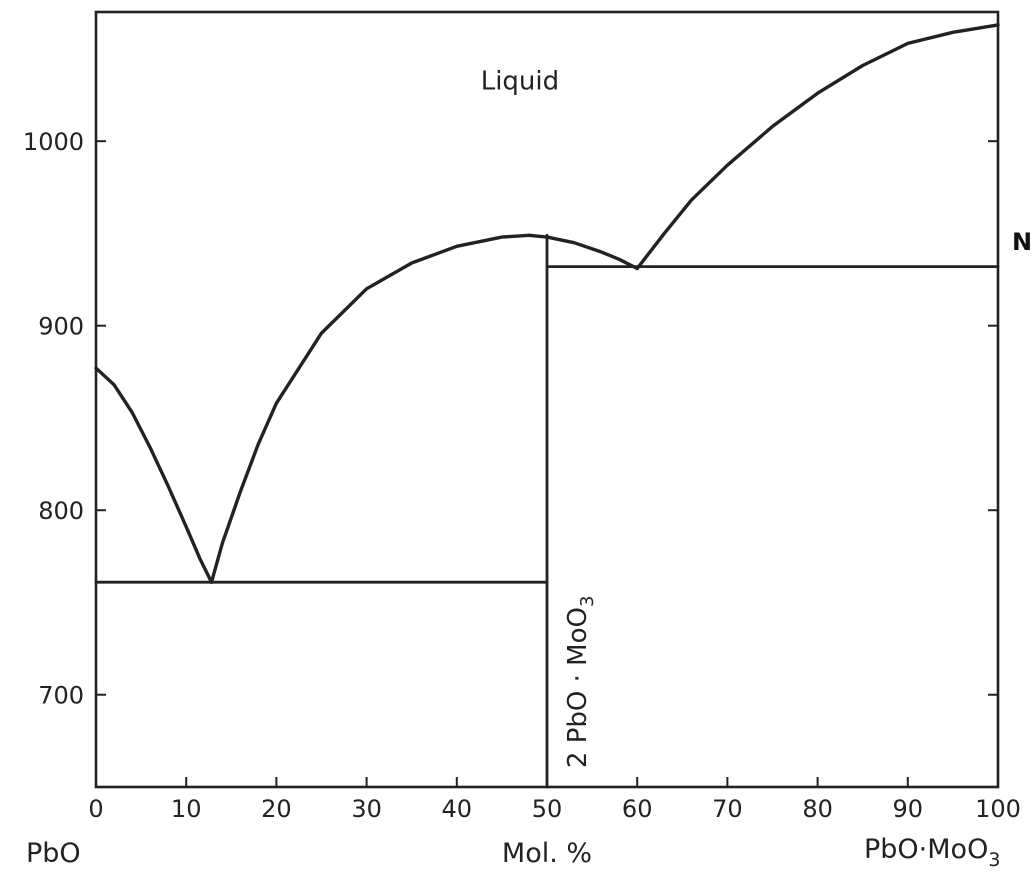 Image resolution: width=1031 pixels, height=873 pixels. What do you see at coordinates (1021, 242) in the screenshot?
I see `stray-letter: N` at bounding box center [1021, 242].